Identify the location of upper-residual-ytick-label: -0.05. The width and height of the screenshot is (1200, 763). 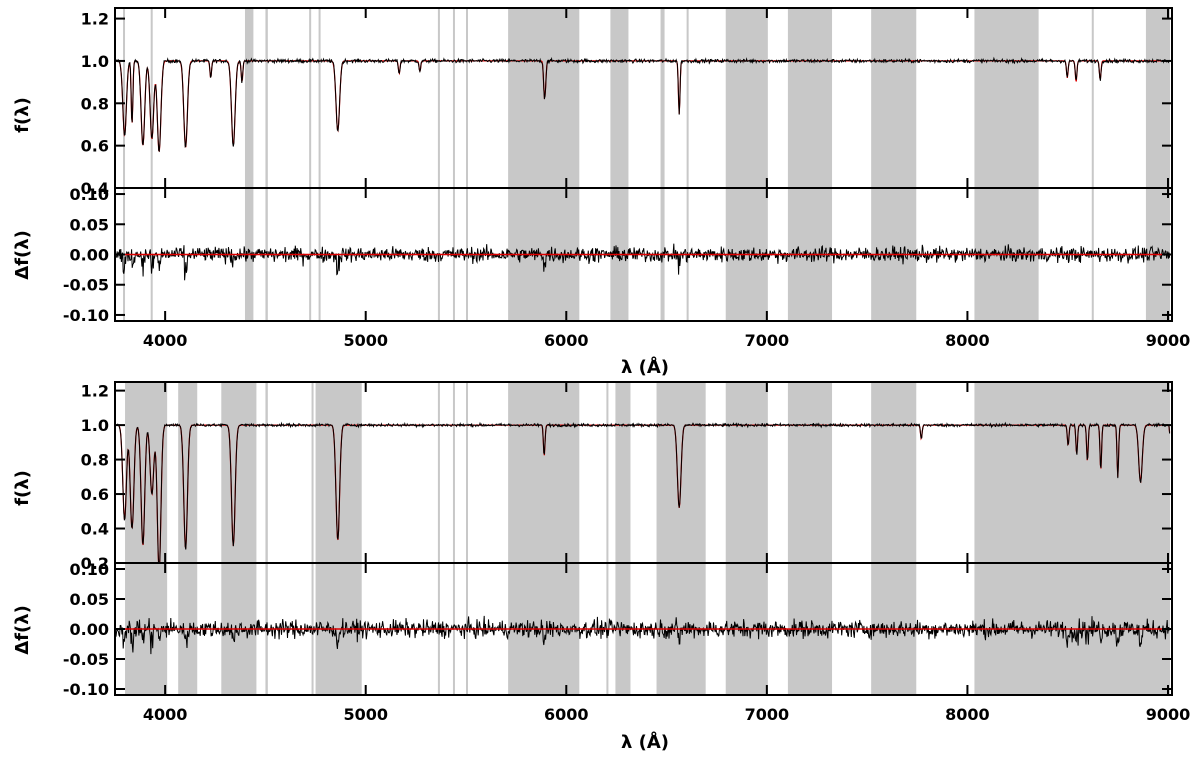
(86, 285).